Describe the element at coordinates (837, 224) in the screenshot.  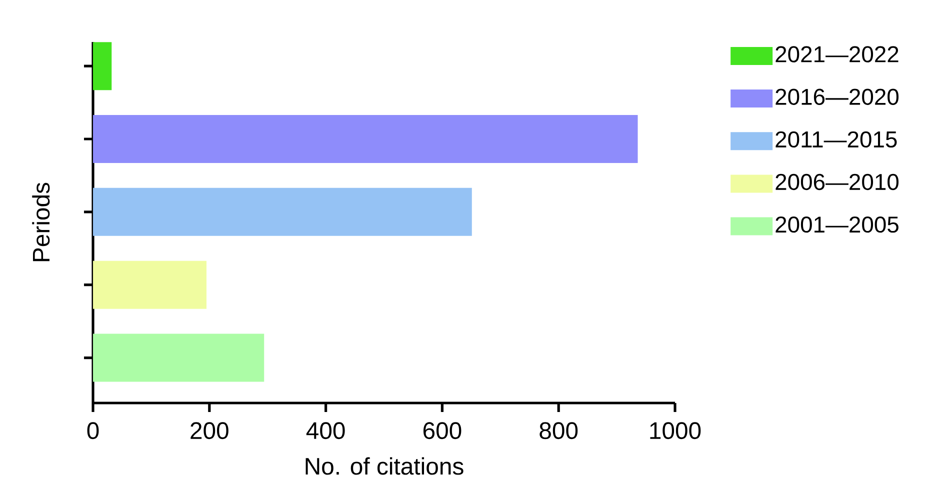
I see `legend-label: 2001—2005` at that location.